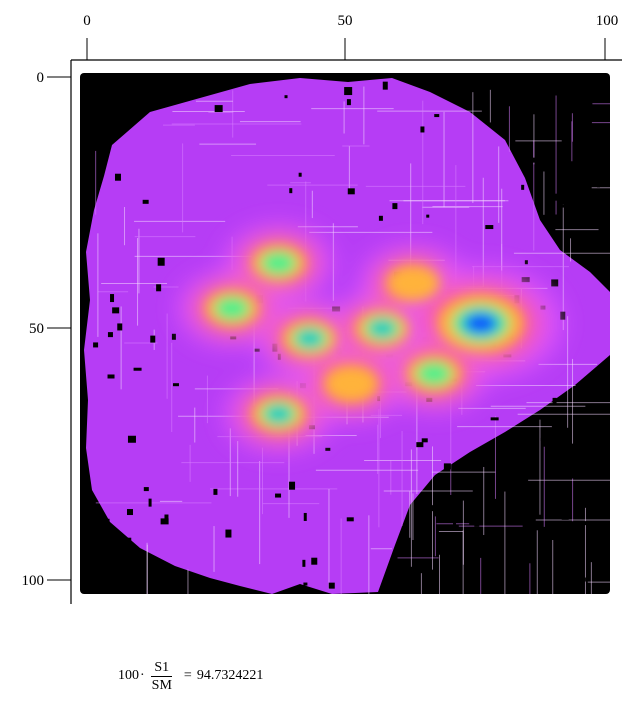 The width and height of the screenshot is (625, 708). I want to click on formula-equals: =, so click(187, 675).